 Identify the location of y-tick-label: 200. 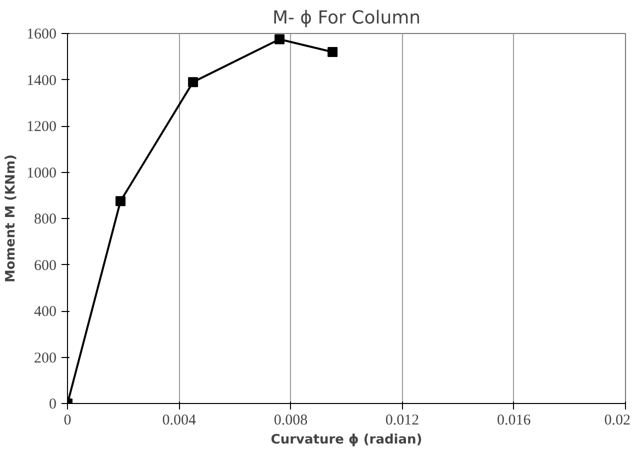
(45, 358).